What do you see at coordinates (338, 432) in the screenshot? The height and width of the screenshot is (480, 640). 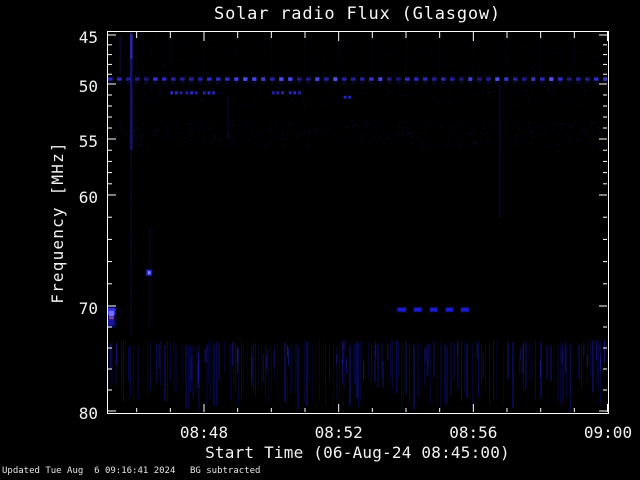 I see `x-tick-label: 08:52` at bounding box center [338, 432].